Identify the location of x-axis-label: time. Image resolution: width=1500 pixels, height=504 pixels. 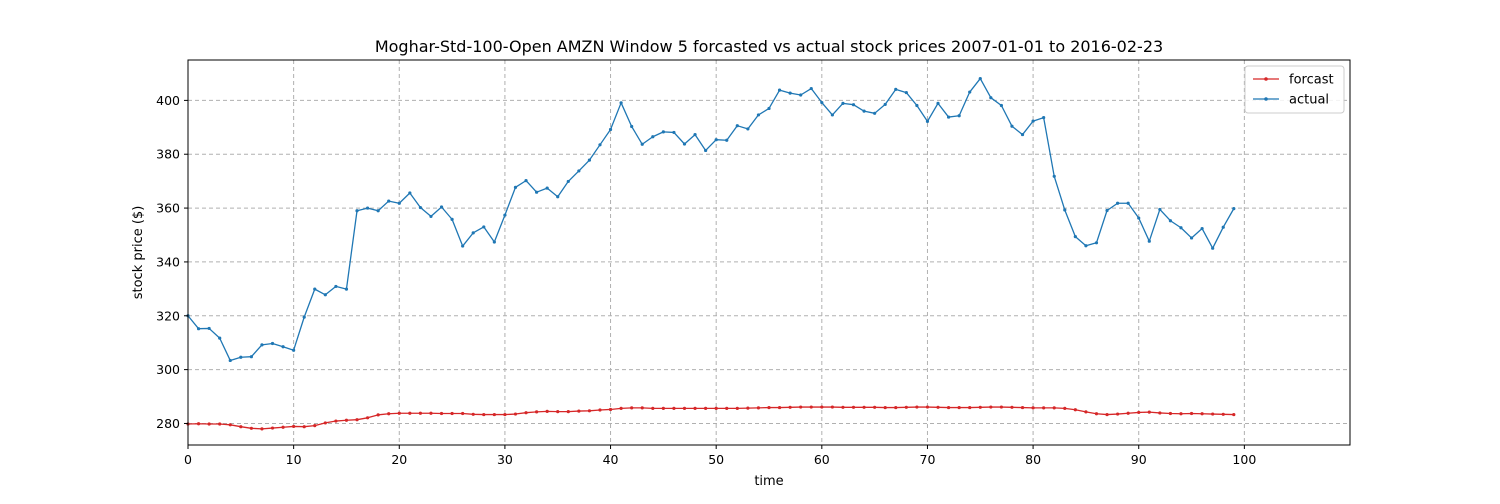
(768, 481).